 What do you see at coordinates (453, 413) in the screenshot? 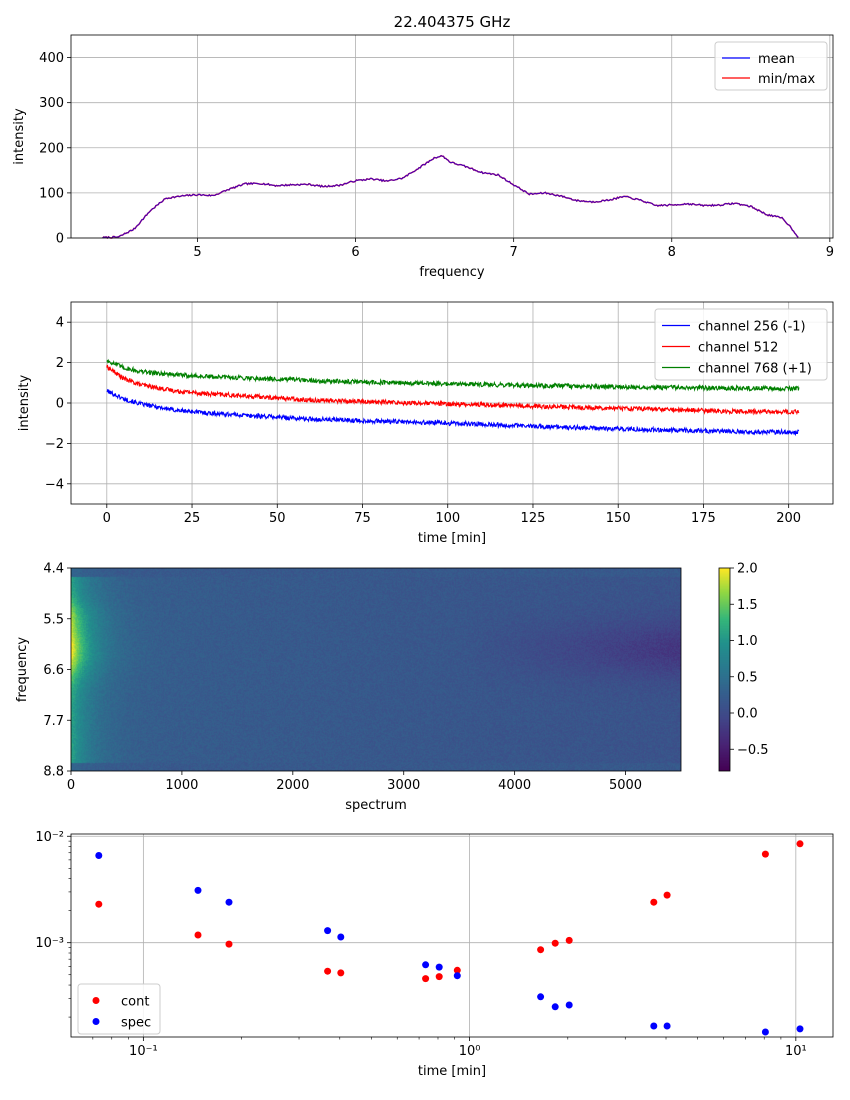
I see `series-channel-256-1-` at bounding box center [453, 413].